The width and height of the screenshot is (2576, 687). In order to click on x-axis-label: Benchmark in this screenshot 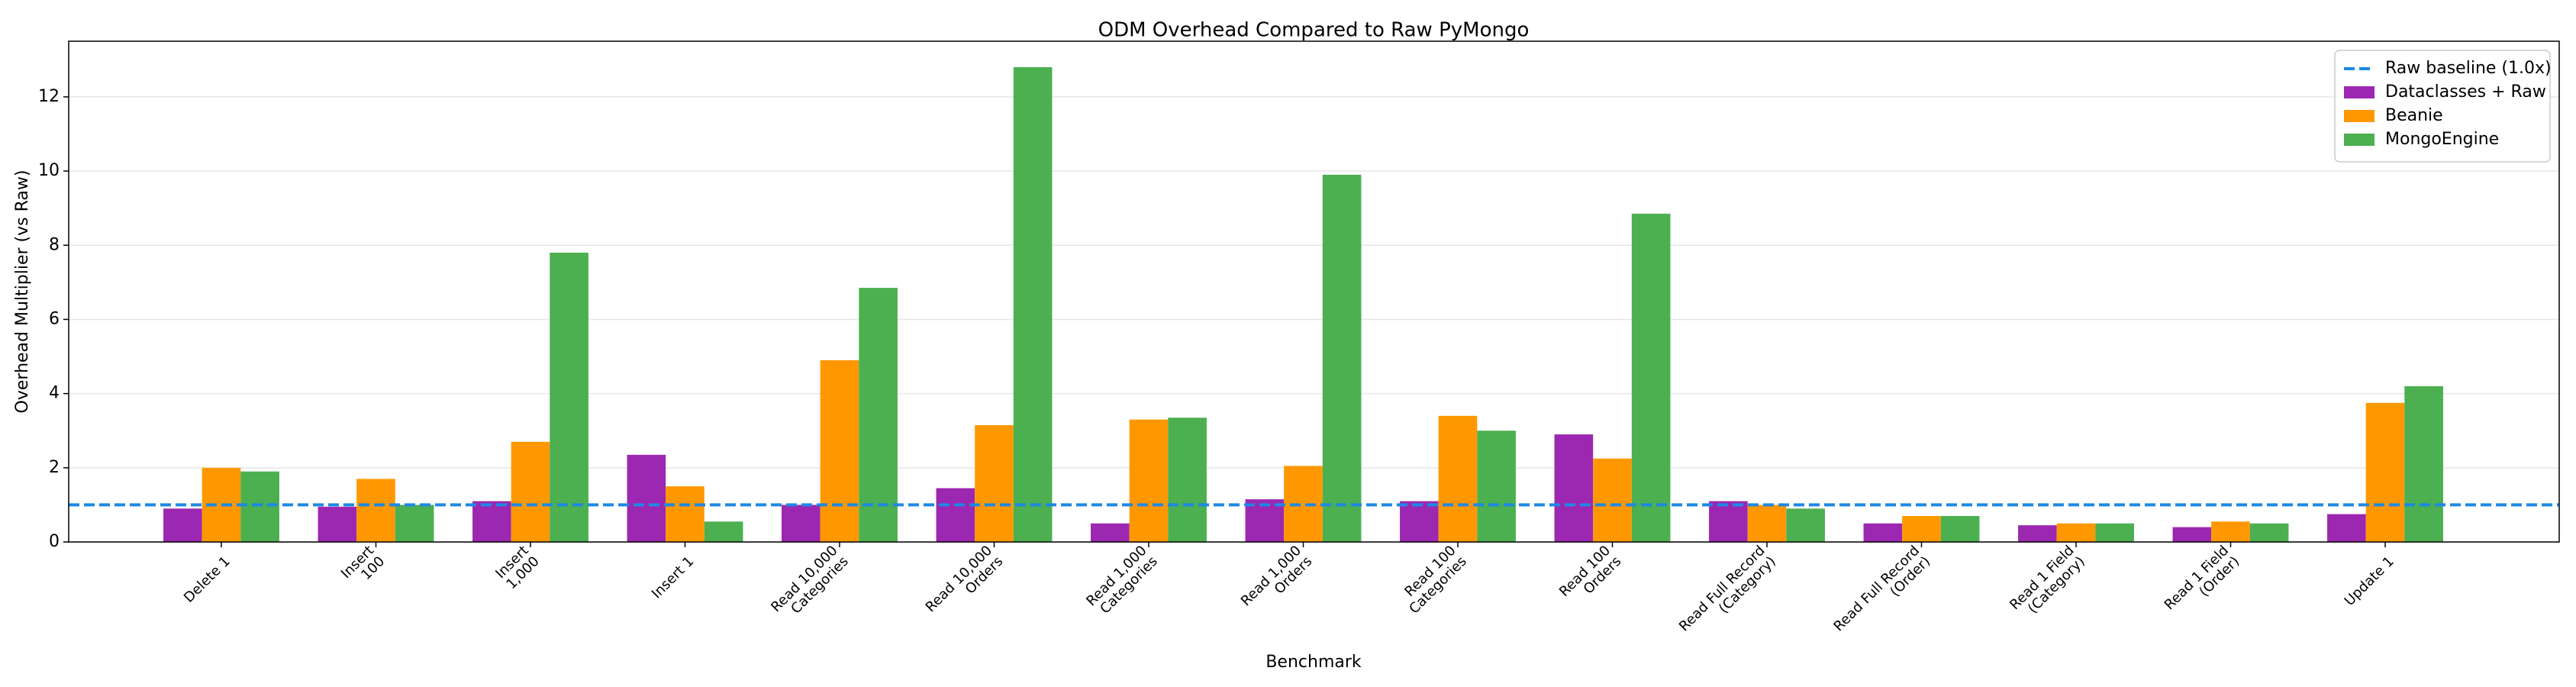, I will do `click(1314, 662)`.